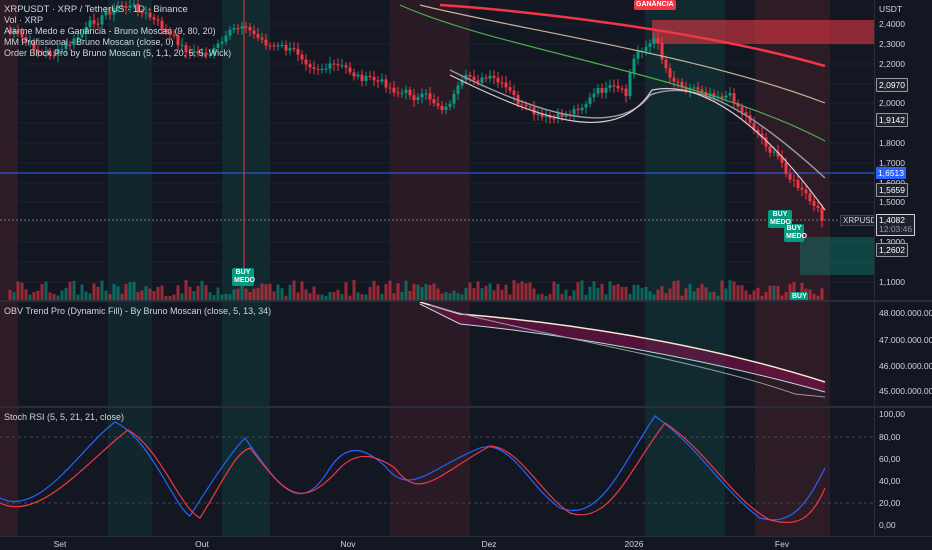  Describe the element at coordinates (892, 250) in the screenshot. I see `price-tag-12602: 1,2602` at that location.